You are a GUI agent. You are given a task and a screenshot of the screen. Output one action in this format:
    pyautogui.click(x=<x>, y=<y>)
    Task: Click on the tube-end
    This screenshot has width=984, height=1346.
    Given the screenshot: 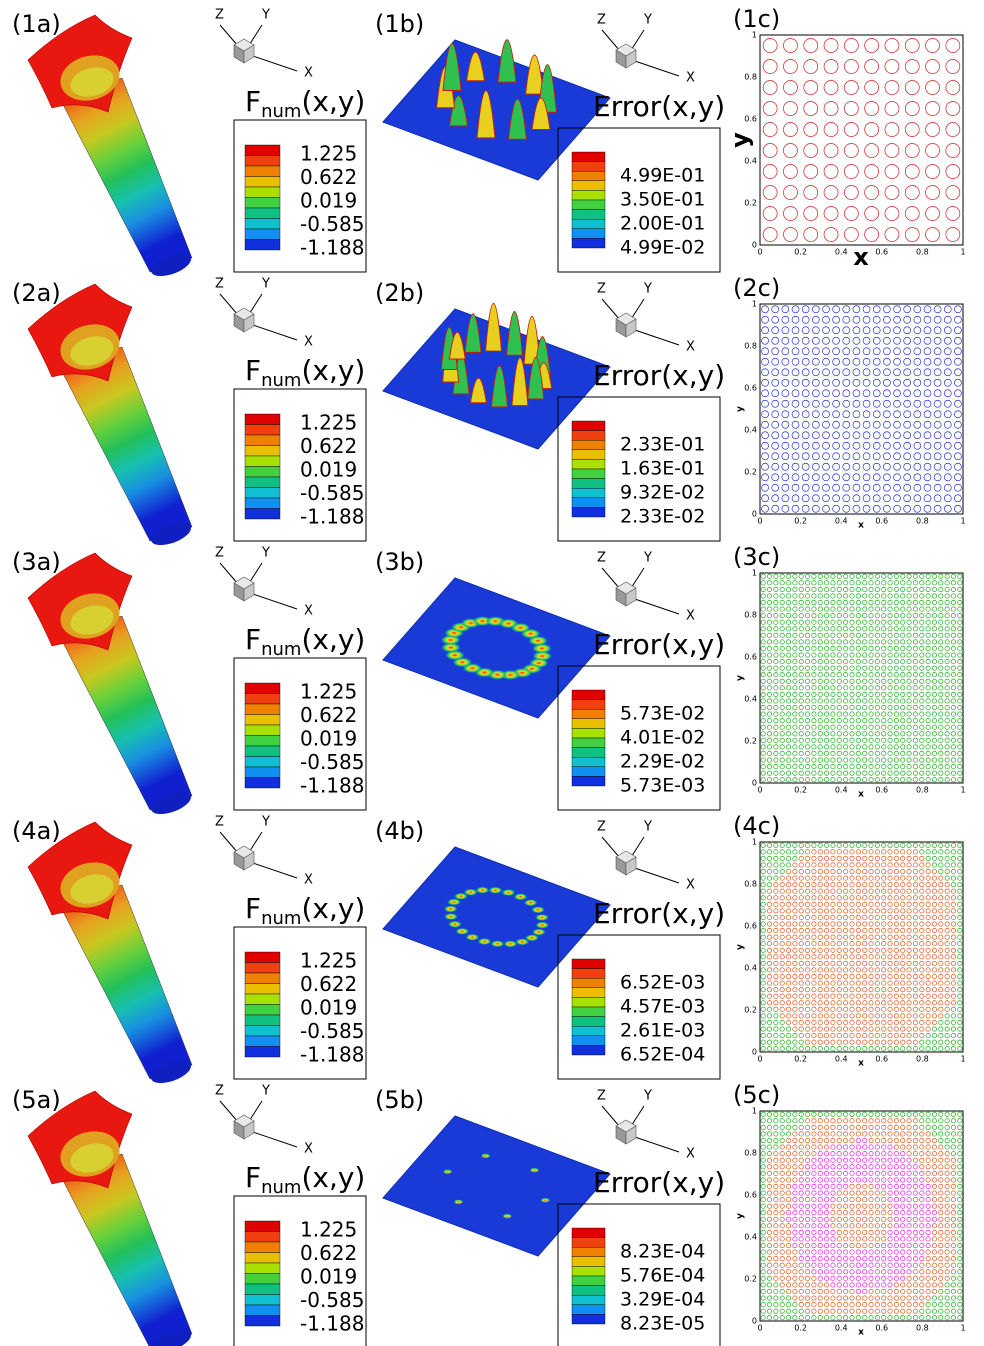 What is the action you would take?
    pyautogui.click(x=171, y=803)
    